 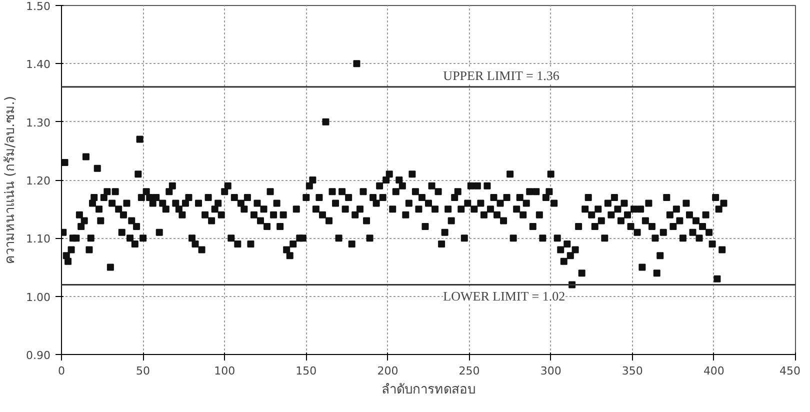 What do you see at coordinates (306, 371) in the screenshot?
I see `x-tick-label: 150` at bounding box center [306, 371].